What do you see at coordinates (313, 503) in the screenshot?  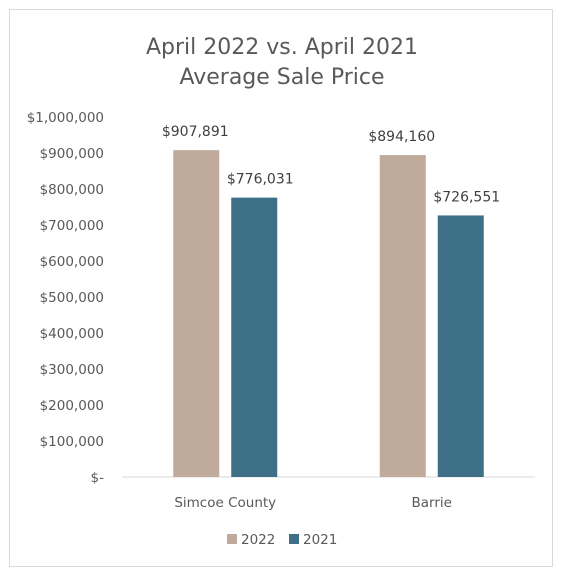 I see `x-axis: Simcoe County Barrie` at bounding box center [313, 503].